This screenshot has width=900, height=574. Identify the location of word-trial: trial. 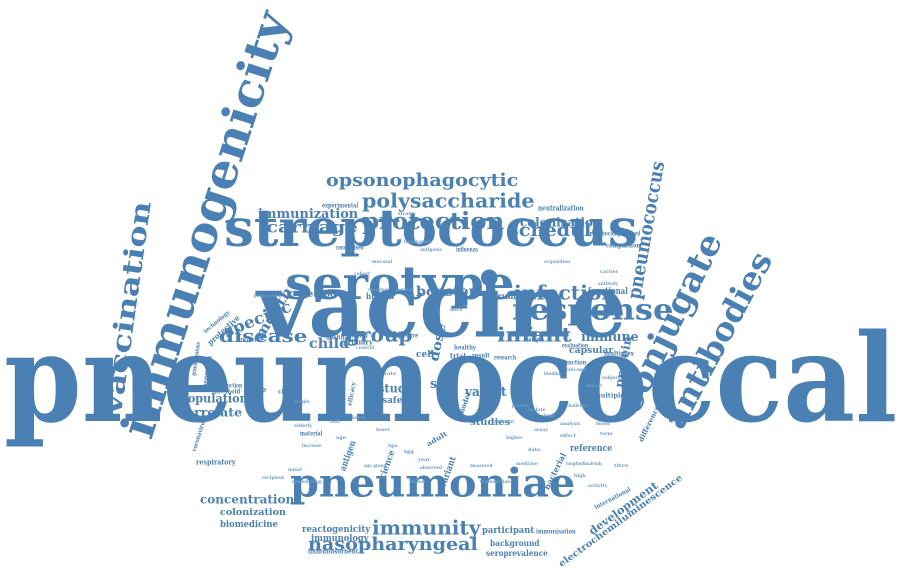
(458, 356).